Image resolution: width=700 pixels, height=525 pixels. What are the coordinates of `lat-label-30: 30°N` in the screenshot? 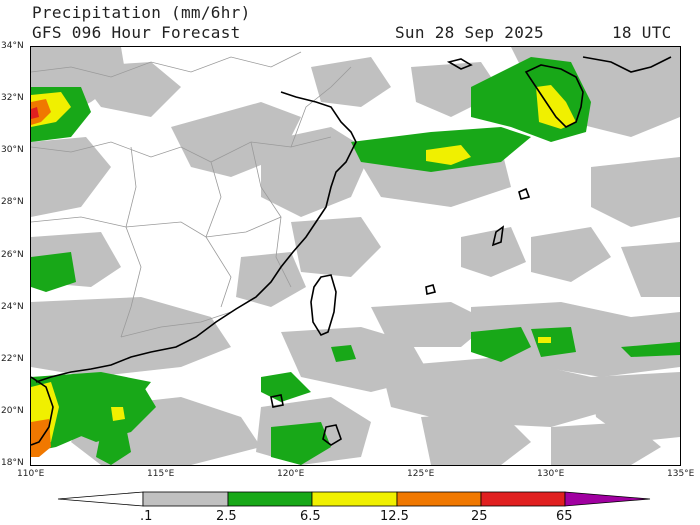 It's located at (12, 150).